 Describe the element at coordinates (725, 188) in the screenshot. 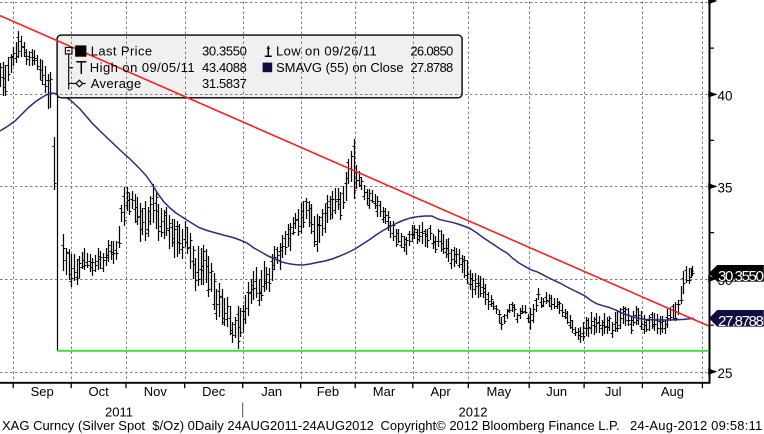

I see `svg-text: 35` at that location.